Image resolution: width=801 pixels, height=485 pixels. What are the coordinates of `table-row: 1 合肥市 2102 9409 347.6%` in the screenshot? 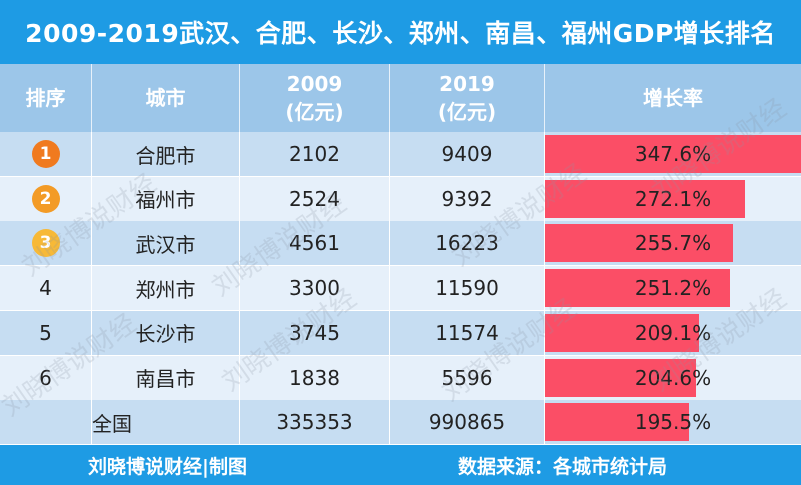 It's located at (400, 154).